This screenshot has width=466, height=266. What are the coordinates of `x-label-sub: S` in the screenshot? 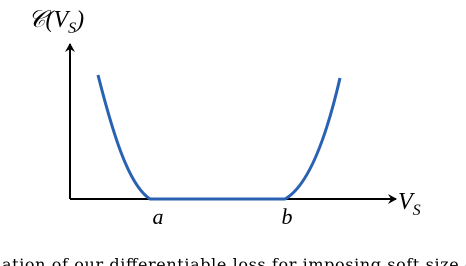 It's located at (417, 210).